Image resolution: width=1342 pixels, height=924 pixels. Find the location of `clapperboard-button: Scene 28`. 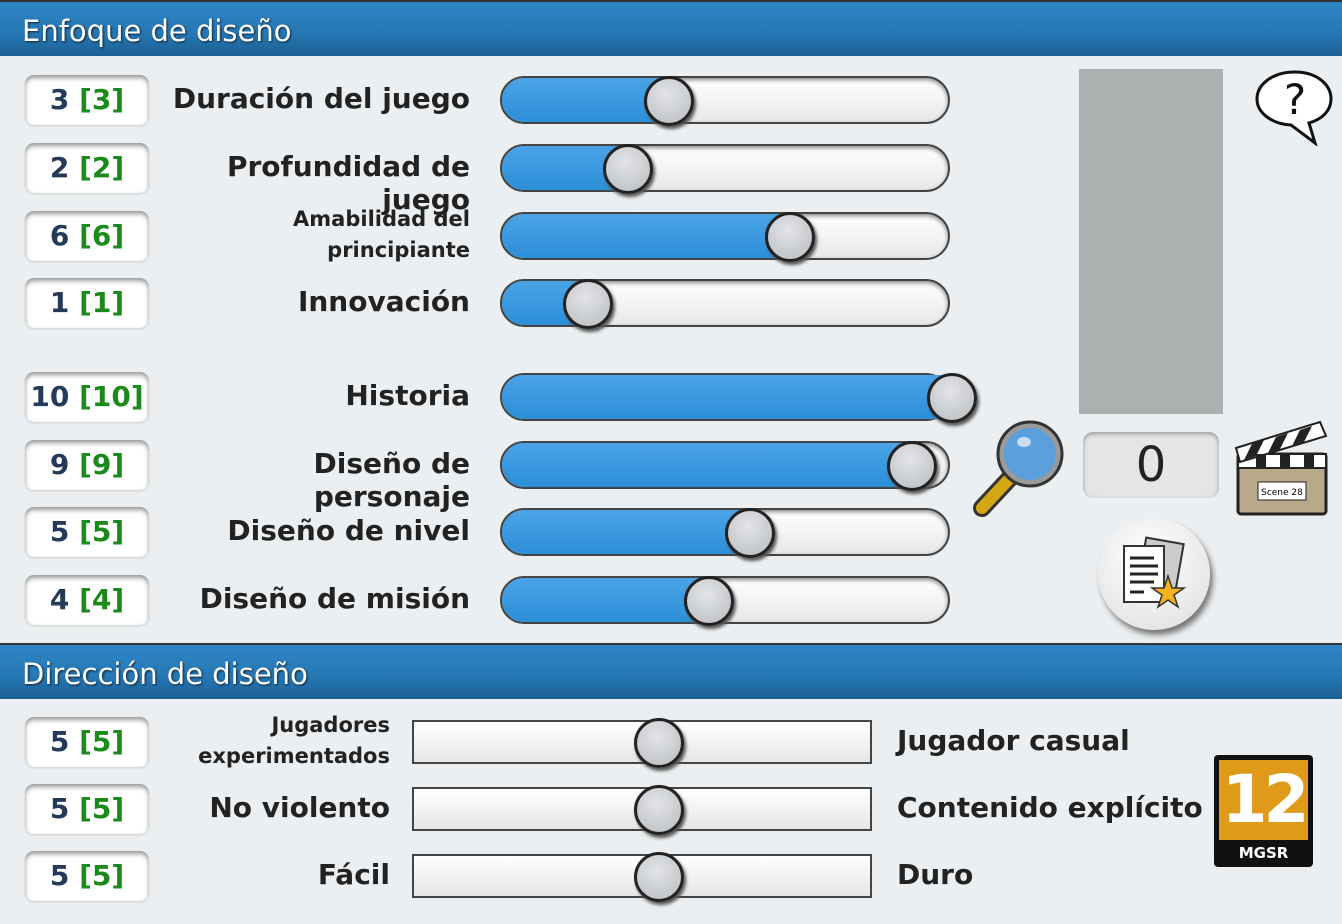

clapperboard-button: Scene 28 is located at coordinates (1282, 469).